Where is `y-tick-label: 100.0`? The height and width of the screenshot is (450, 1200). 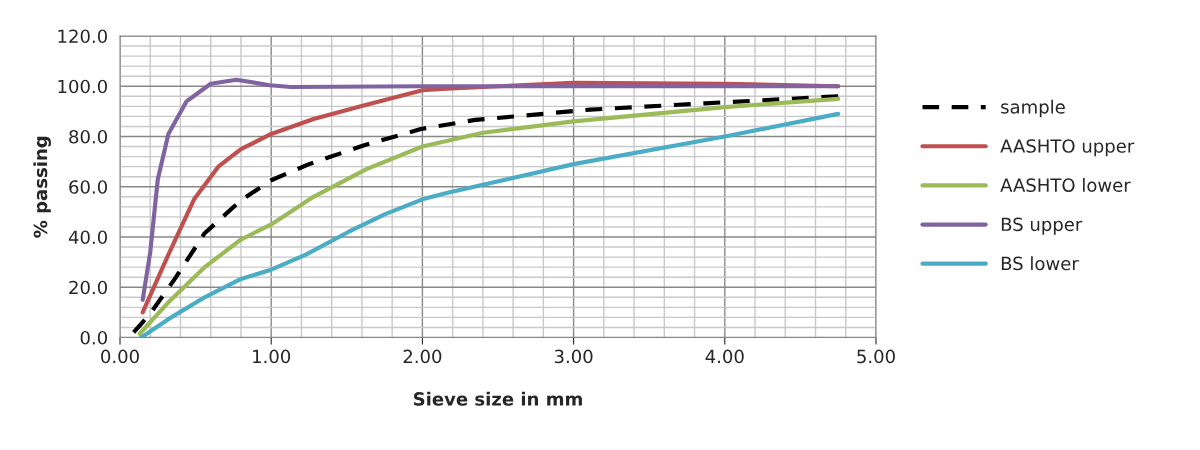 y-tick-label: 100.0 is located at coordinates (82, 86).